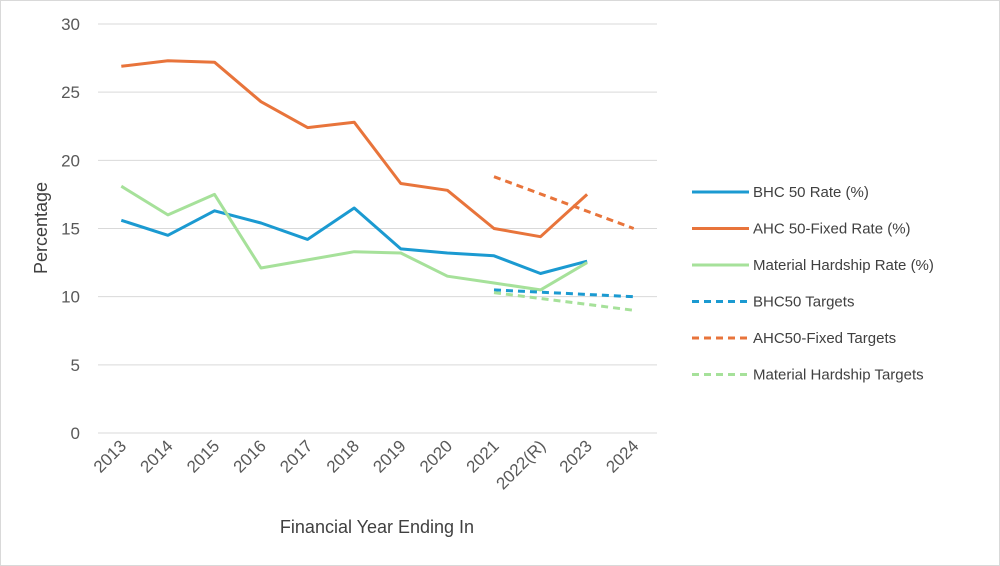 Image resolution: width=1000 pixels, height=566 pixels. What do you see at coordinates (832, 229) in the screenshot?
I see `legend-label: AHC 50-Fixed Rate (%)` at bounding box center [832, 229].